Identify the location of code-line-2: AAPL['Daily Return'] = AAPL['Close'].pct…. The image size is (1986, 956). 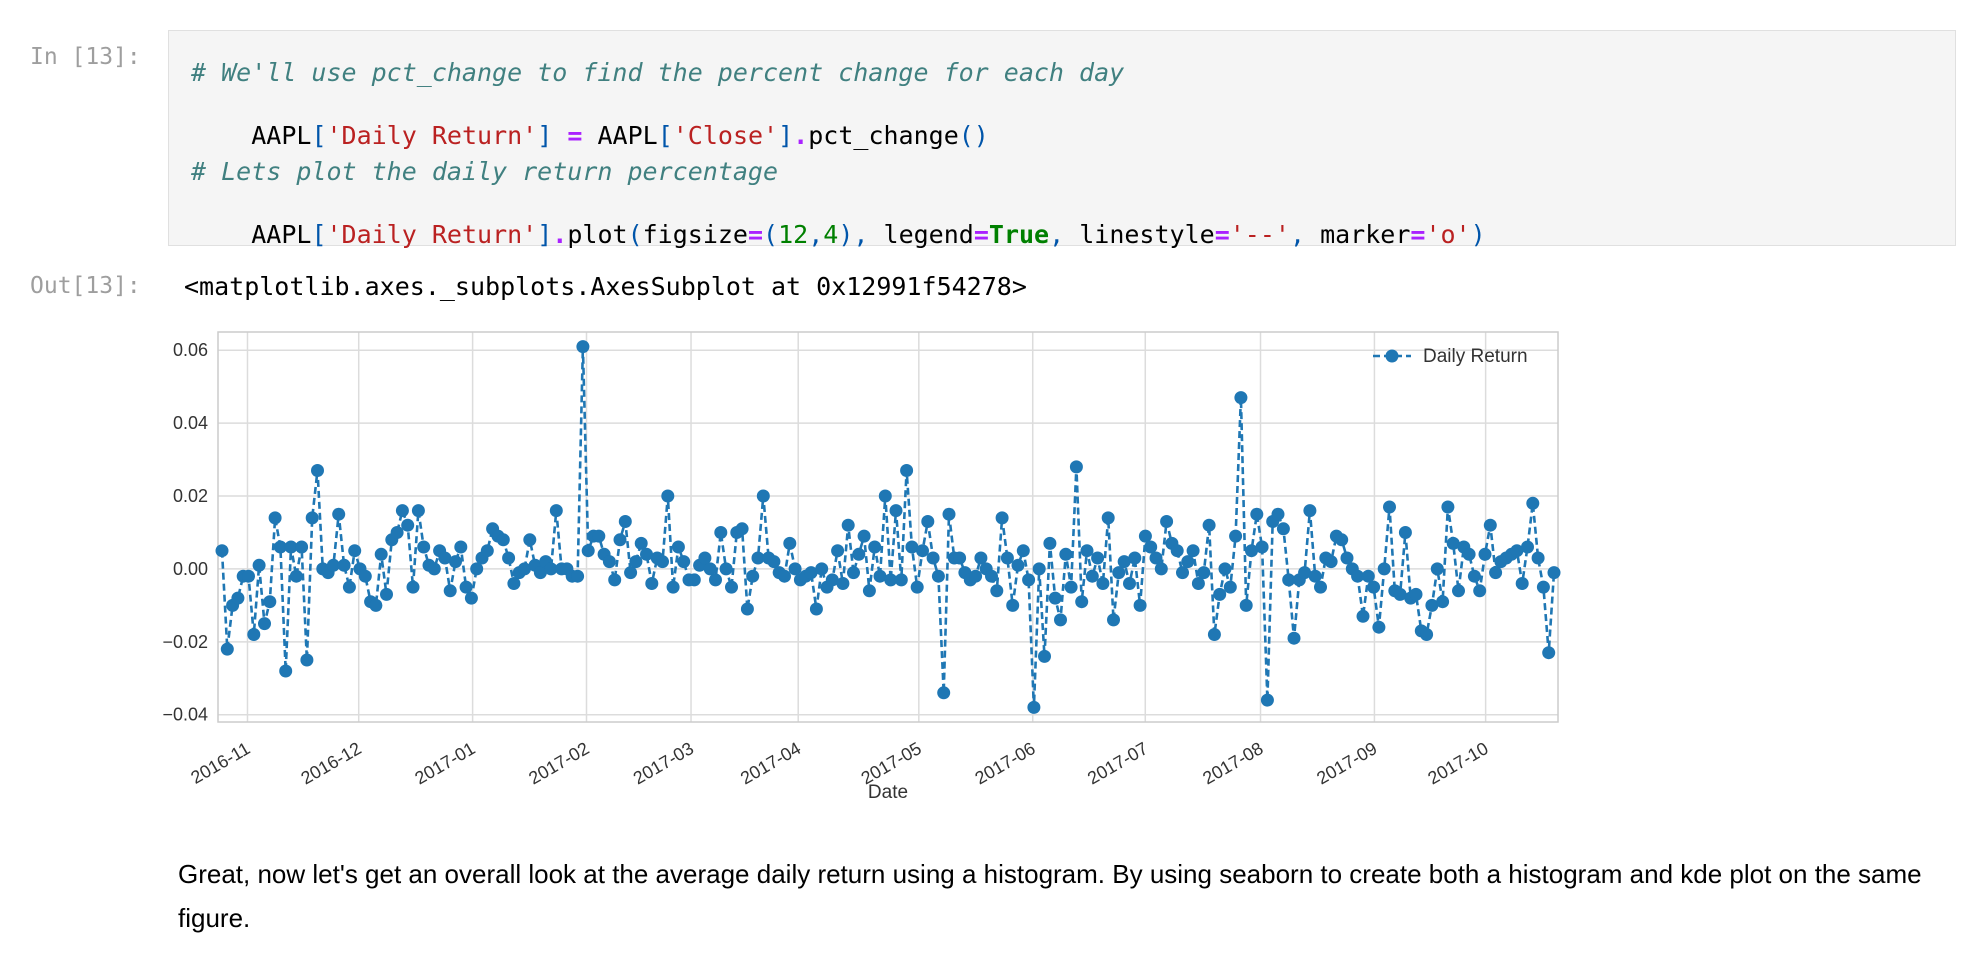
(590, 136).